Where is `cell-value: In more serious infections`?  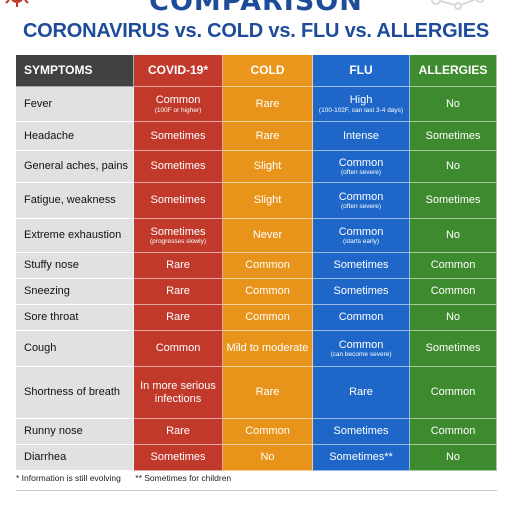 cell-value: In more serious infections is located at coordinates (178, 392).